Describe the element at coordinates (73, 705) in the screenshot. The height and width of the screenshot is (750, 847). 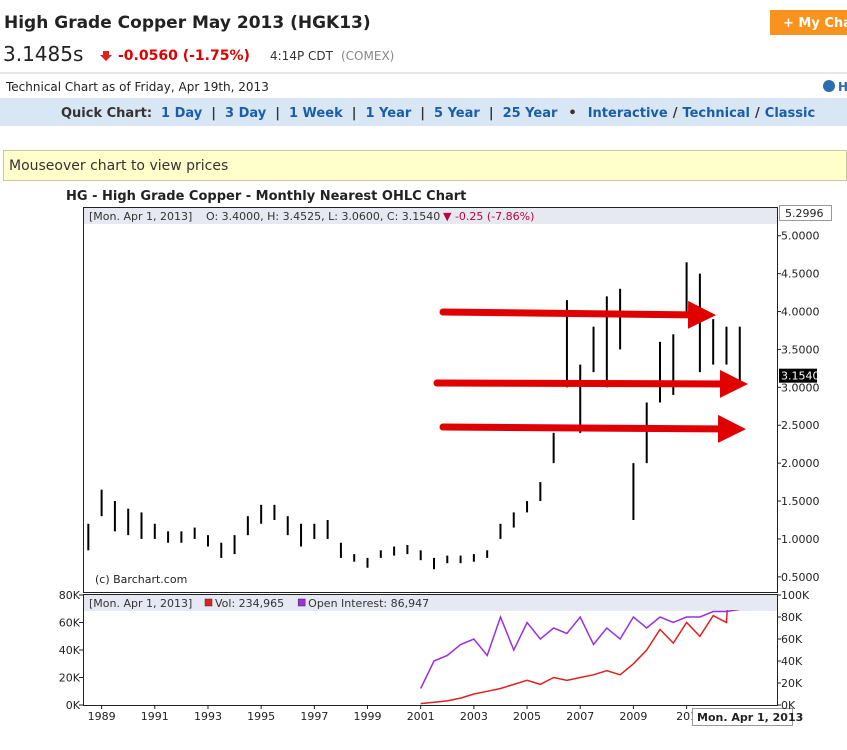
I see `y-tick-label: 0K` at that location.